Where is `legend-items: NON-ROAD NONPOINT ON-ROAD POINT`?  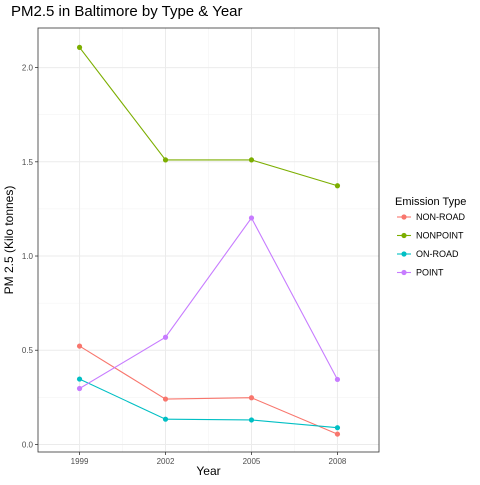 legend-items: NON-ROAD NONPOINT ON-ROAD POINT is located at coordinates (431, 245).